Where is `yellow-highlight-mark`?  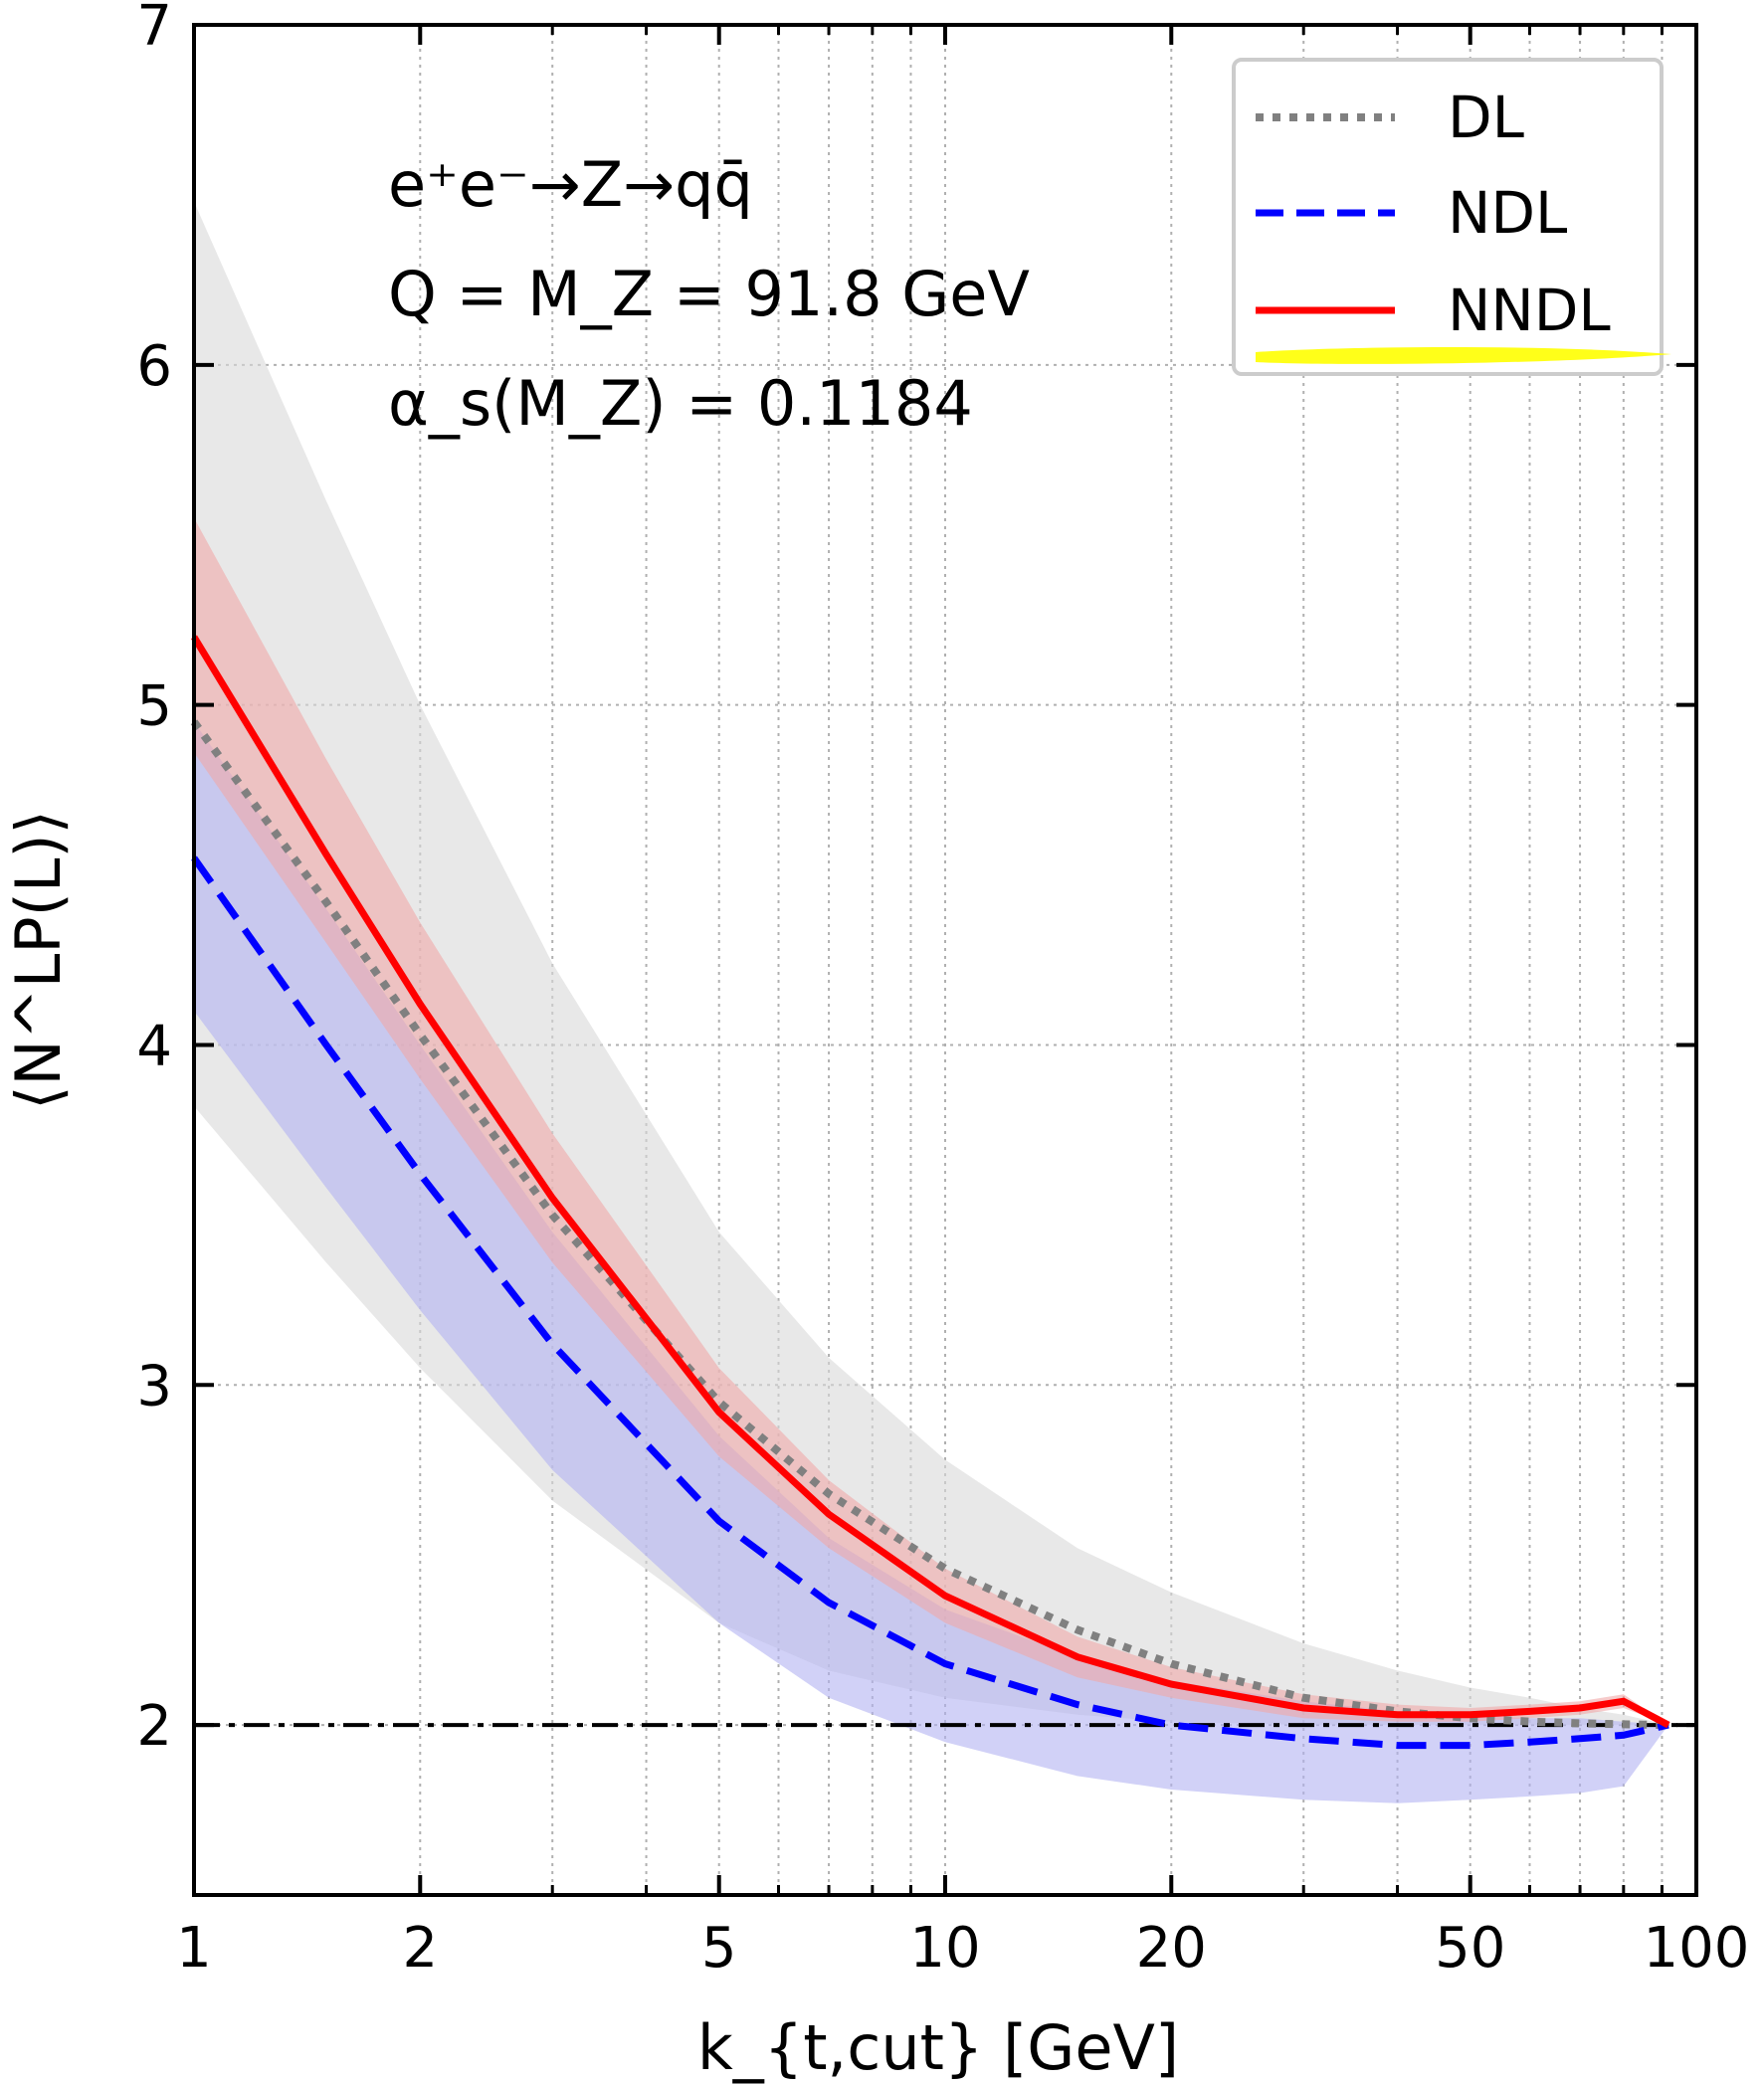 yellow-highlight-mark is located at coordinates (1463, 355).